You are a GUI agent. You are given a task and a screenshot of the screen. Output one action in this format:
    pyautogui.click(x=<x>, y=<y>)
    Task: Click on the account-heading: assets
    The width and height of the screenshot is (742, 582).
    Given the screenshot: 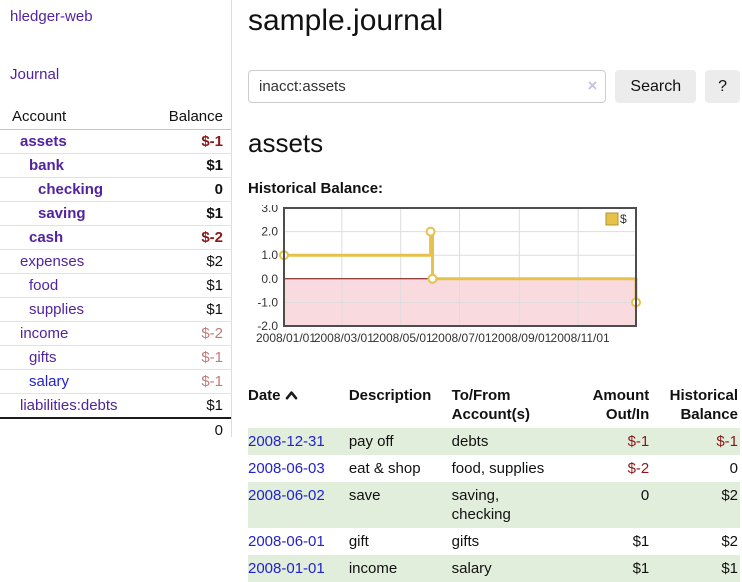 What is the action you would take?
    pyautogui.click(x=286, y=143)
    